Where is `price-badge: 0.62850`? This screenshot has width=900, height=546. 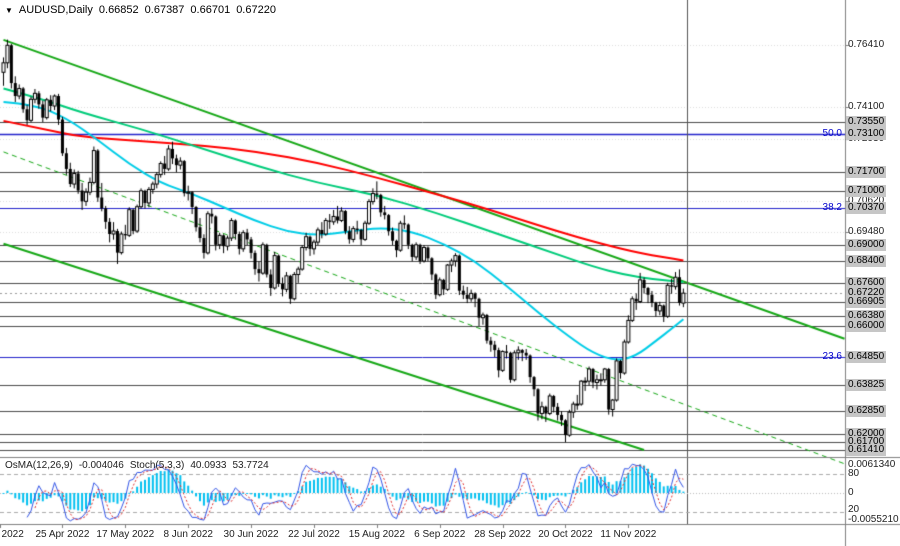 price-badge: 0.62850 is located at coordinates (866, 411).